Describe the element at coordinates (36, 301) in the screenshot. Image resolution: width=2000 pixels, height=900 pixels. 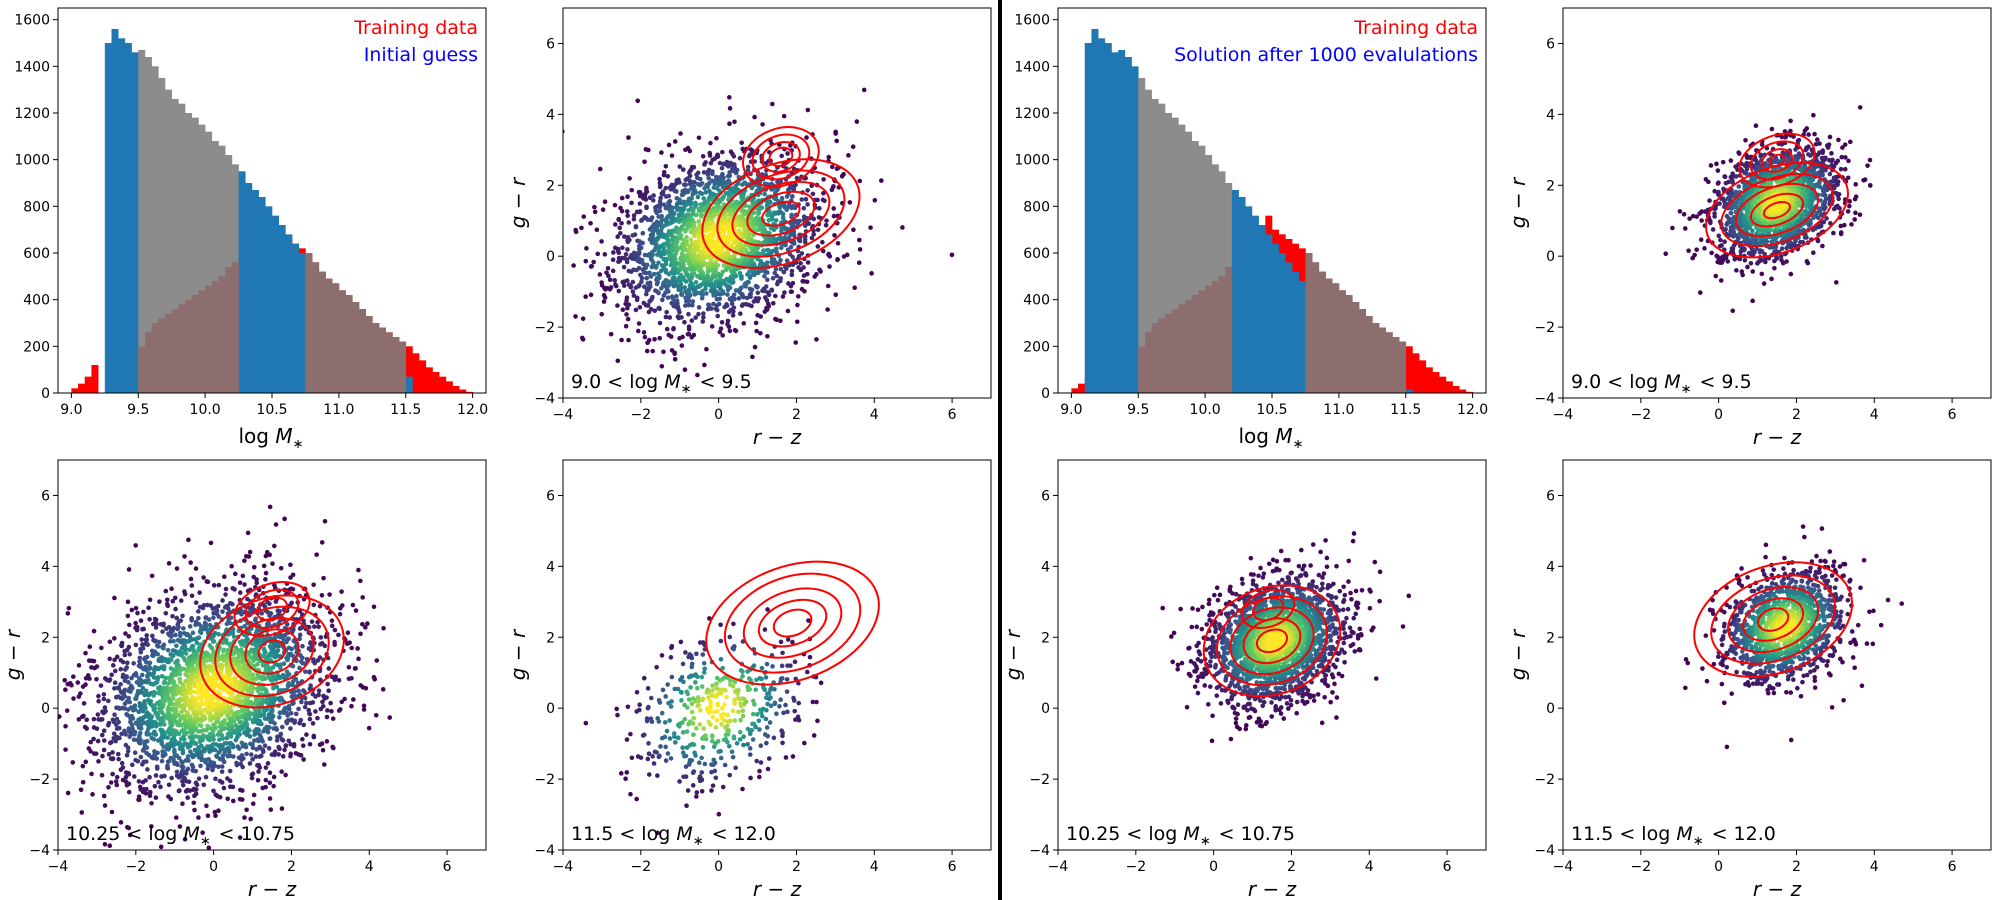
I see `y-tick-label: 400` at that location.